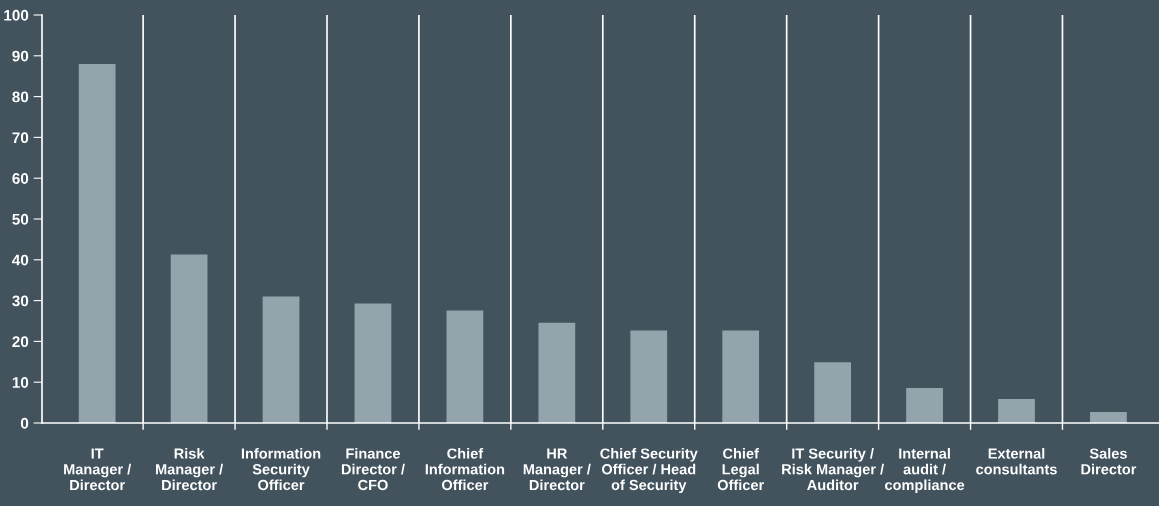 The width and height of the screenshot is (1159, 506). Describe the element at coordinates (465, 469) in the screenshot. I see `x-tick-label: Chief Information Officer` at that location.